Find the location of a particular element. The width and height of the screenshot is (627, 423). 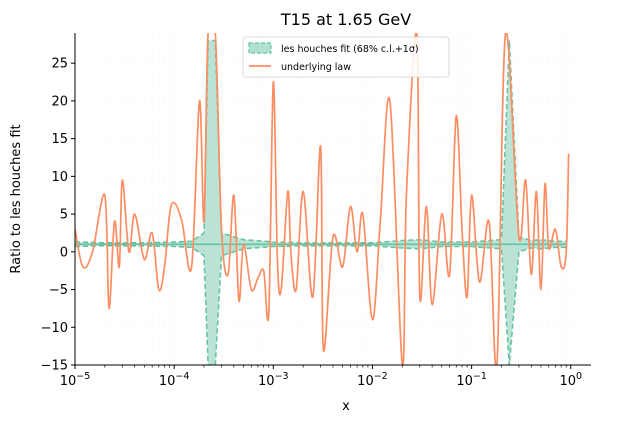

y-tick-label: 10 is located at coordinates (59, 177).